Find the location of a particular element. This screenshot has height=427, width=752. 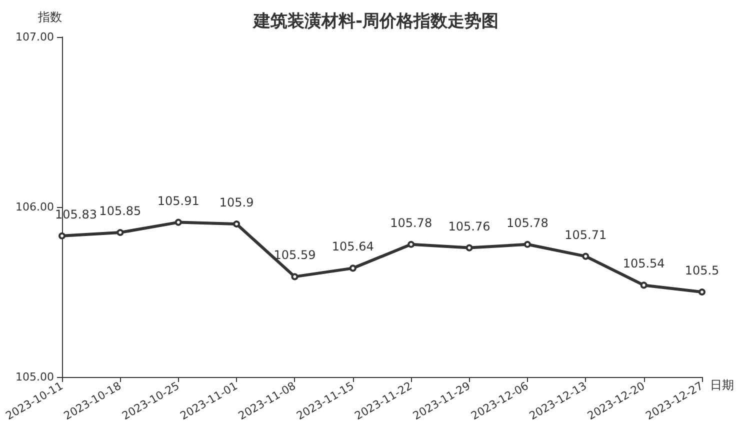

data-label: 105.85 is located at coordinates (120, 211).